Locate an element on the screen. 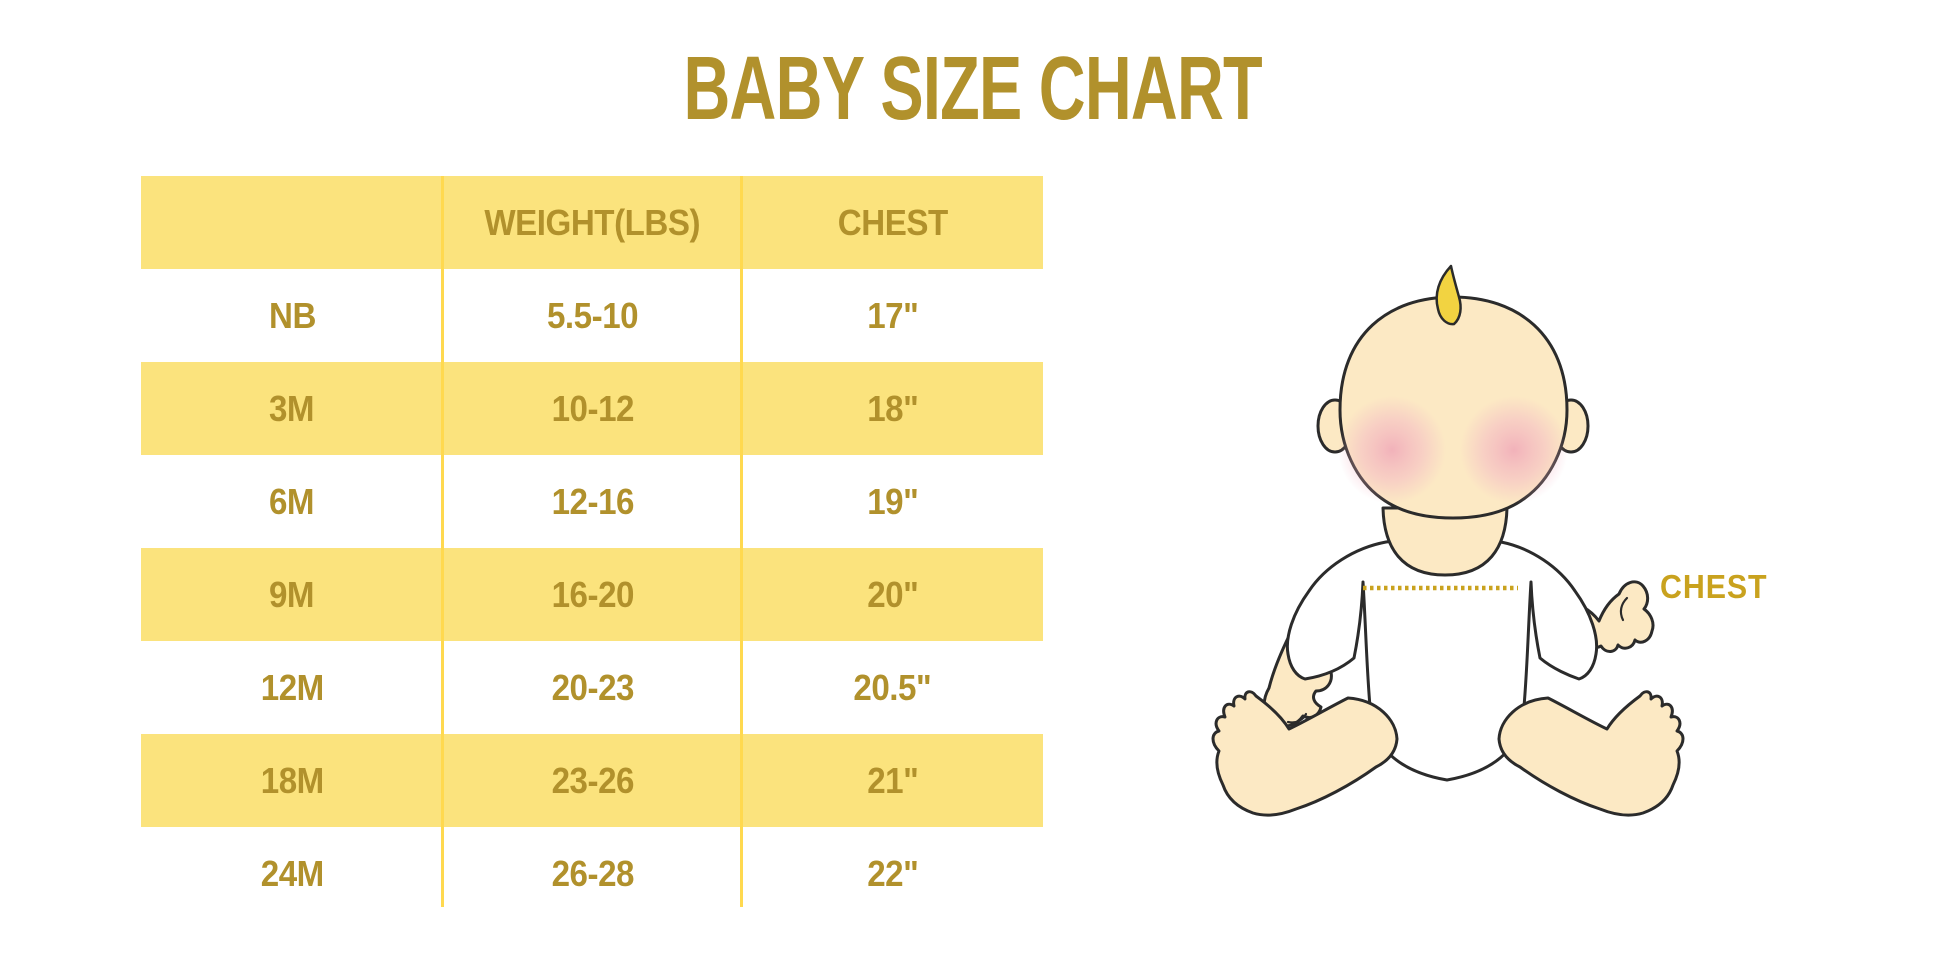 The width and height of the screenshot is (1946, 973). weight-cell: 5.5-10 is located at coordinates (592, 315).